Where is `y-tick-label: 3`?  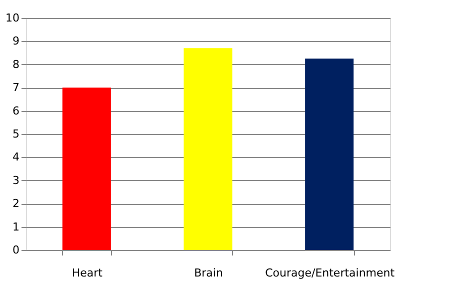
y-tick-label: 3 is located at coordinates (16, 180).